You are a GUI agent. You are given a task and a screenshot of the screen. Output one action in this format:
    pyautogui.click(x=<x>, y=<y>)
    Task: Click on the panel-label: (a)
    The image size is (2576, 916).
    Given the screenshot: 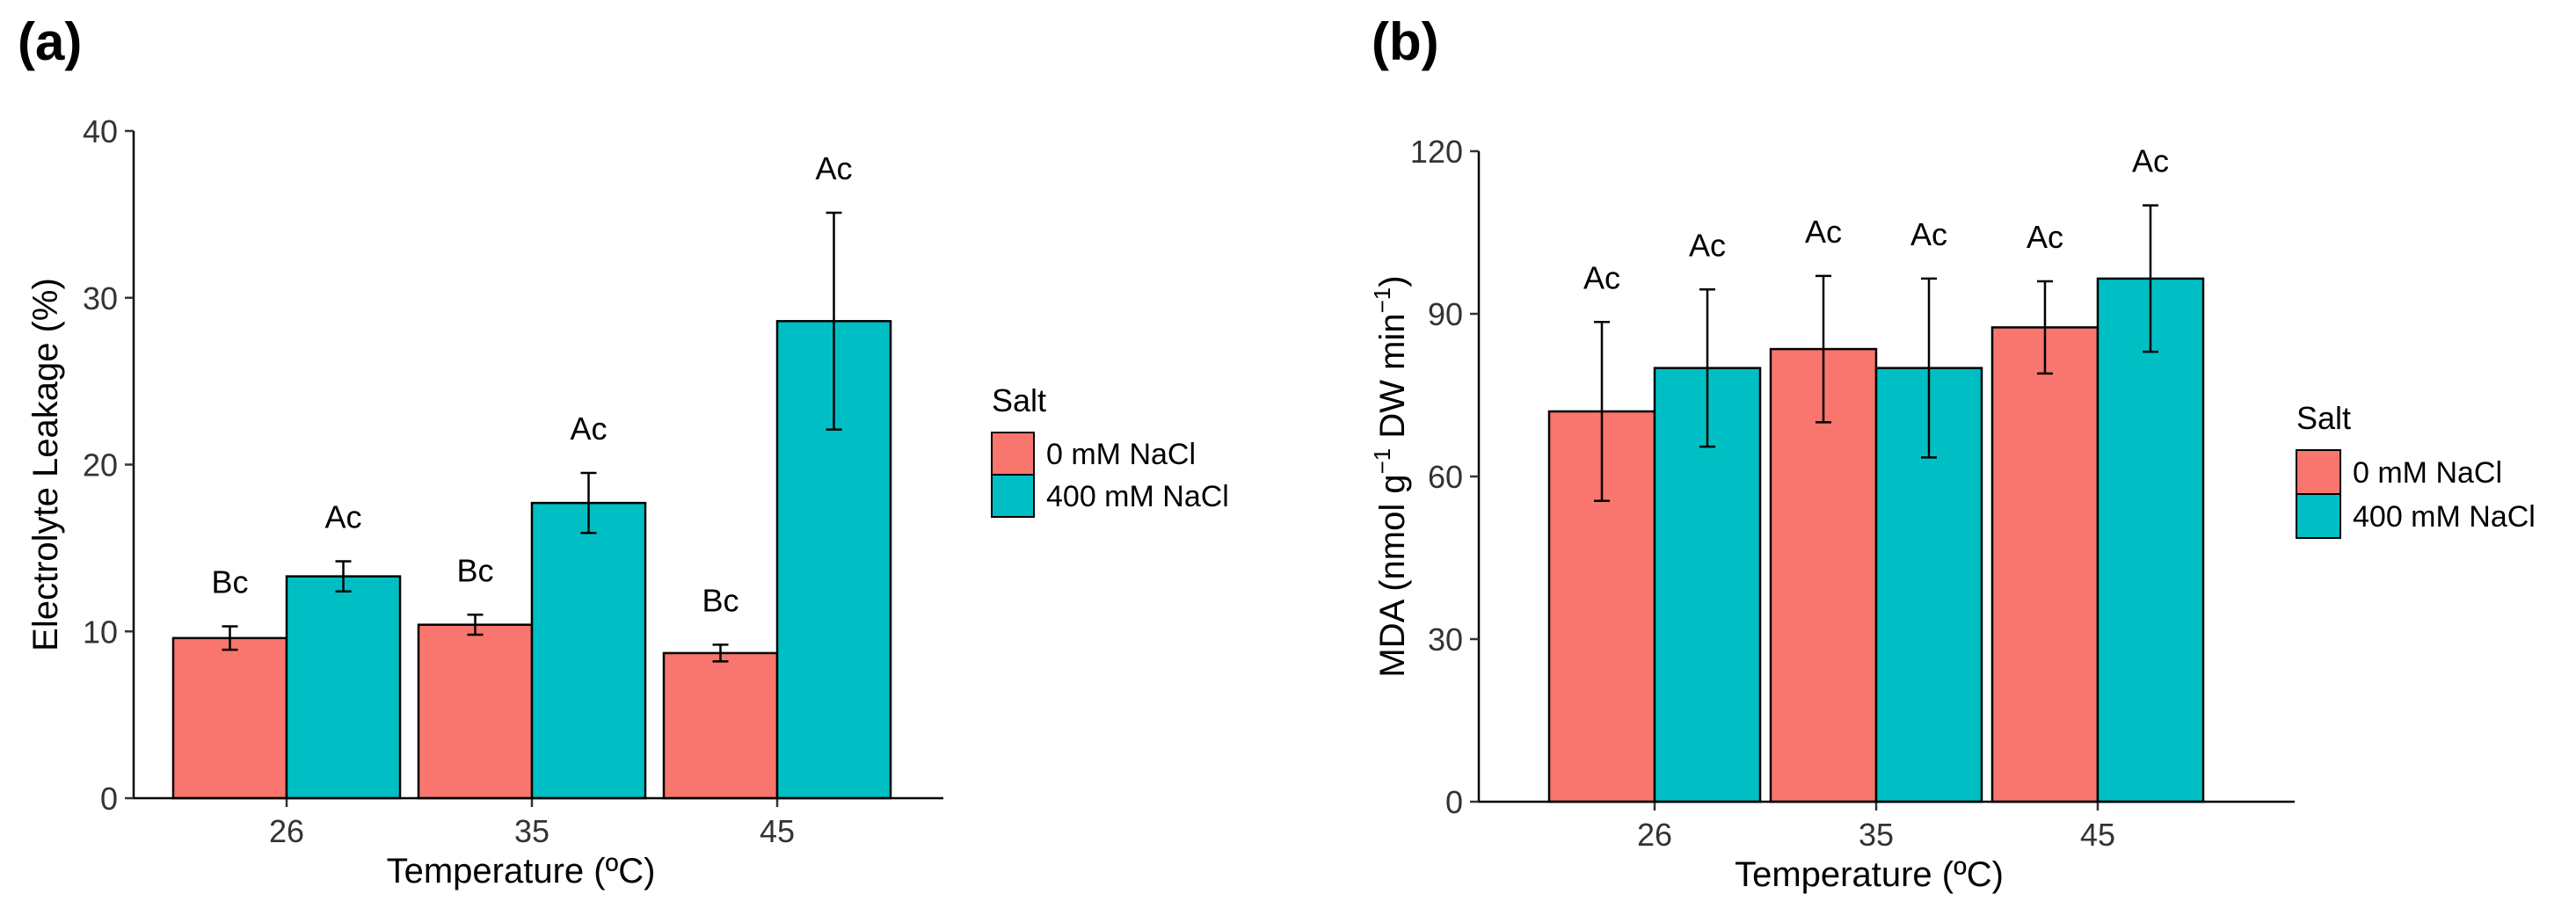 What is the action you would take?
    pyautogui.click(x=50, y=41)
    